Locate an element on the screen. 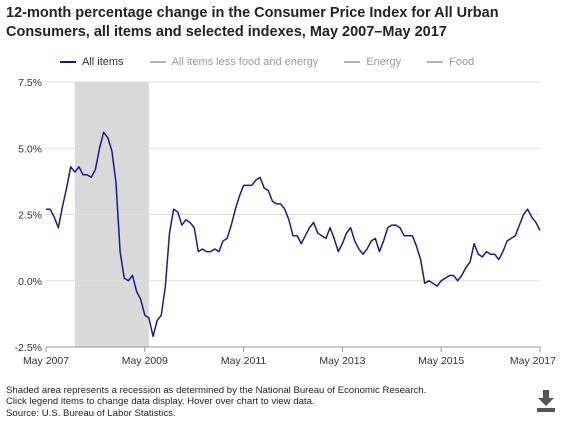 This screenshot has width=581, height=433. legend-item-all-items: All items is located at coordinates (92, 62).